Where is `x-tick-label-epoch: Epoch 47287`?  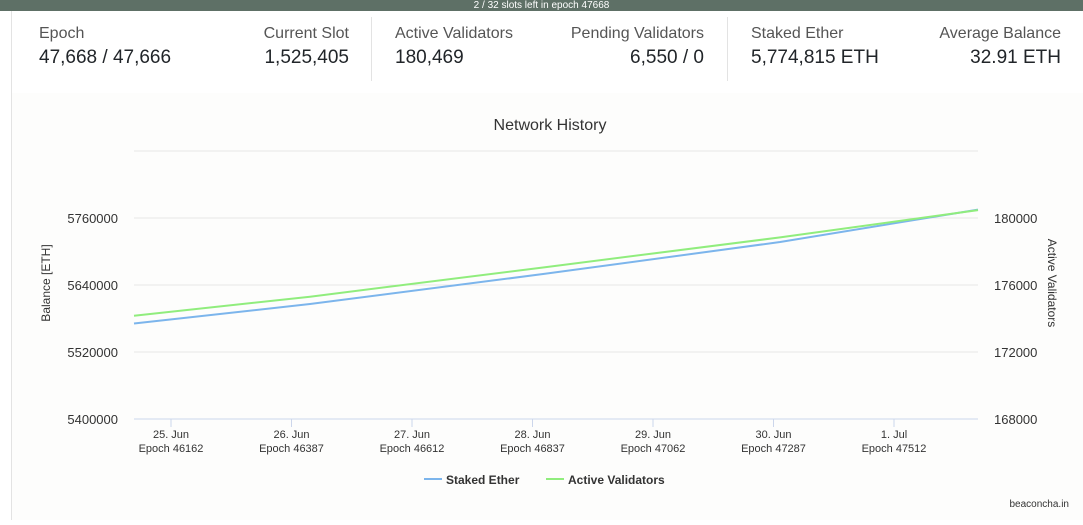
x-tick-label-epoch: Epoch 47287 is located at coordinates (773, 449).